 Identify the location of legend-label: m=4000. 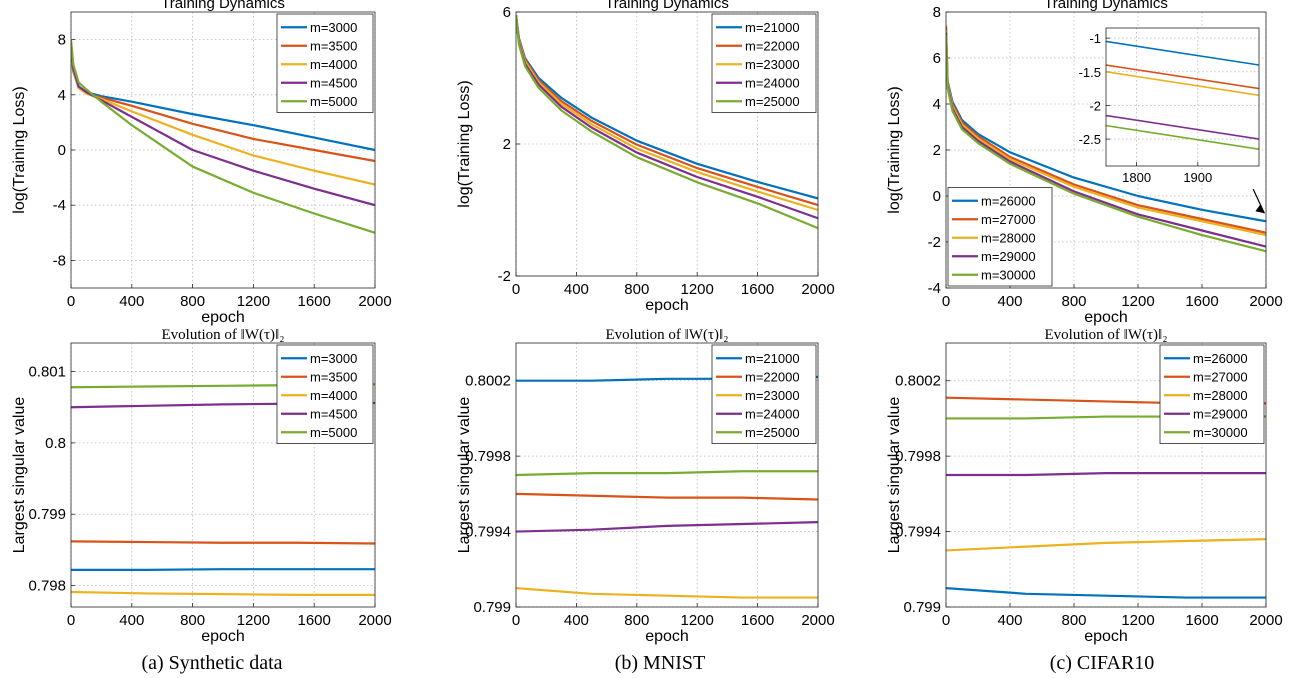
(333, 64).